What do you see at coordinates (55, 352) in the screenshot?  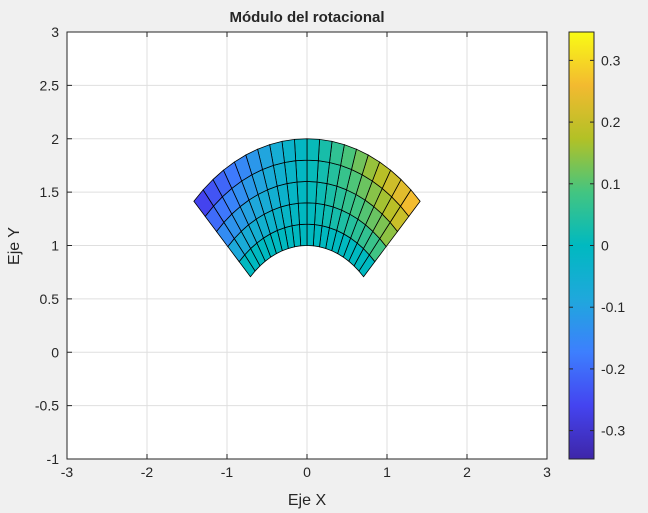 I see `y-tick-label: 0` at bounding box center [55, 352].